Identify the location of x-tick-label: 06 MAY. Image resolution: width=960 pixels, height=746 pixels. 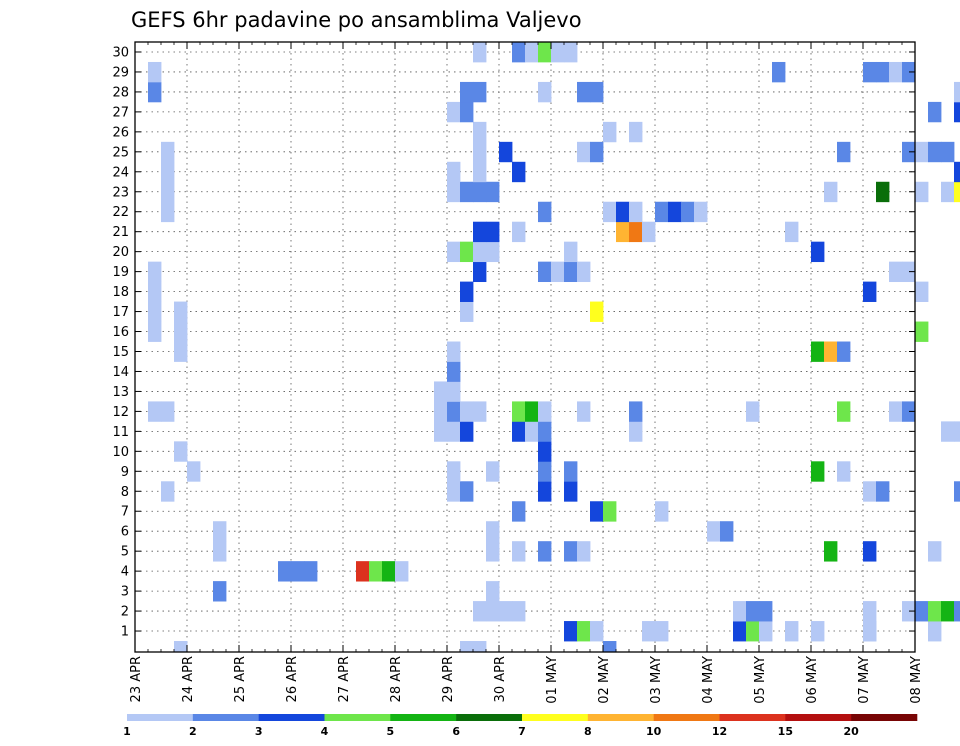
(812, 680).